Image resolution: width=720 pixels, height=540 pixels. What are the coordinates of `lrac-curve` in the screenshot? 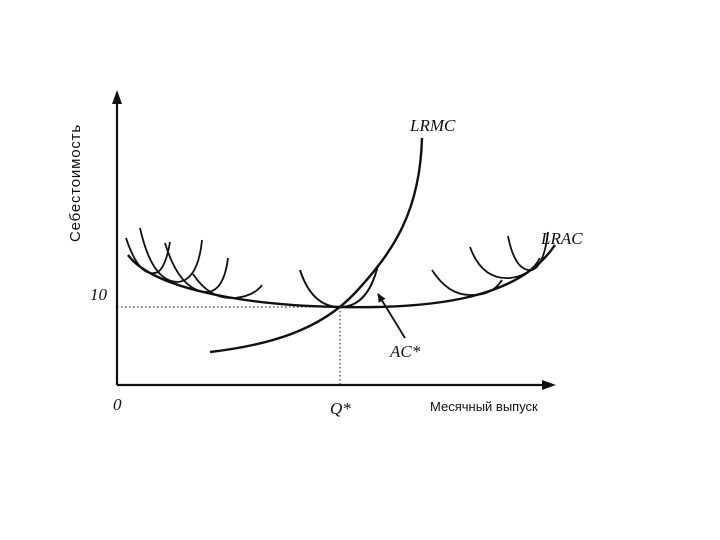 It's located at (341, 276).